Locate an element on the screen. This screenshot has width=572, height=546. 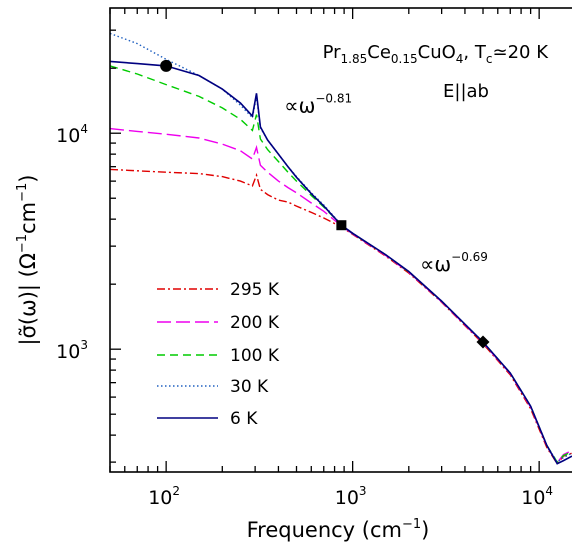
x-tick-label: 10³ is located at coordinates (351, 496).